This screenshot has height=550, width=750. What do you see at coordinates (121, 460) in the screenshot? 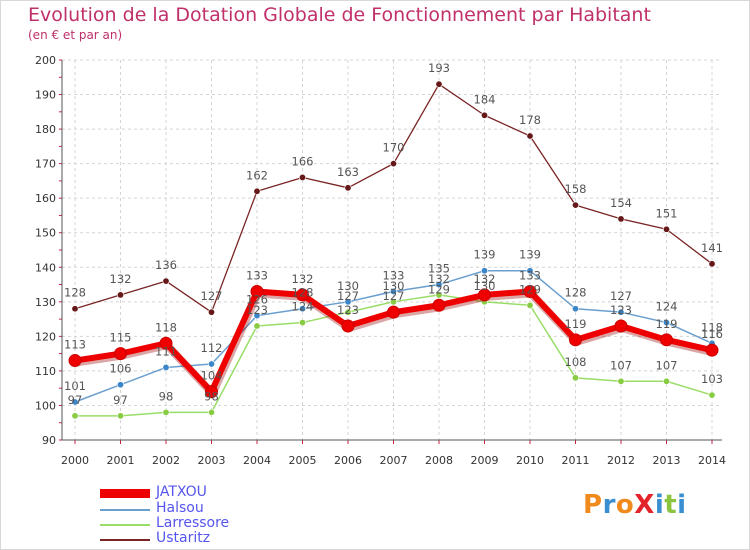
I see `x-tick-label: 2001` at bounding box center [121, 460].